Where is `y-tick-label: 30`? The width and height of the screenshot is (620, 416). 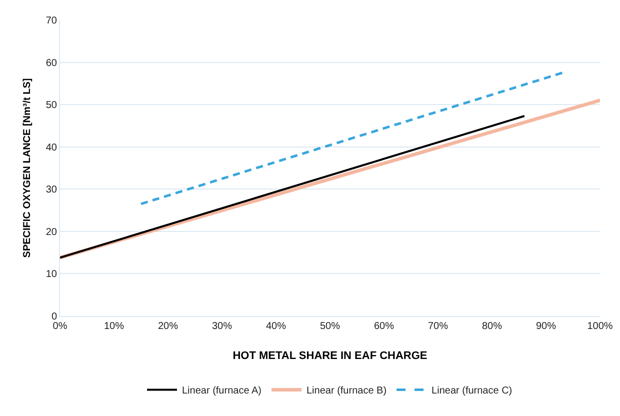 y-tick-label: 30 is located at coordinates (52, 190).